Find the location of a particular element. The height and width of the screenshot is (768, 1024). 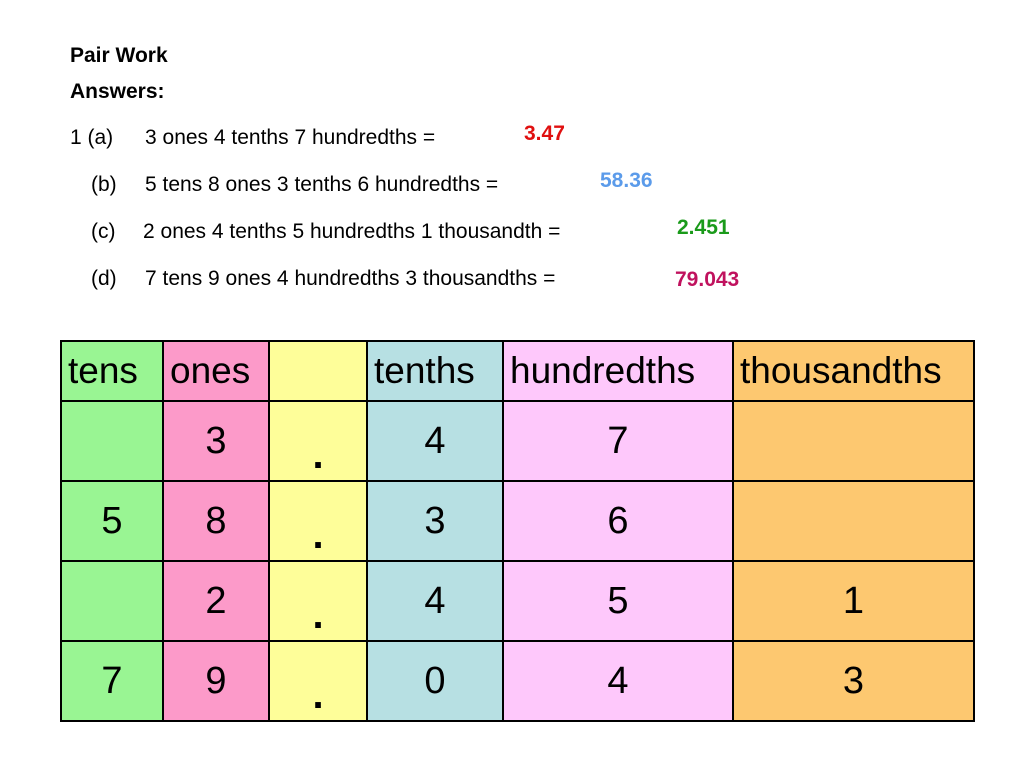

cell-ones: 2 is located at coordinates (216, 601).